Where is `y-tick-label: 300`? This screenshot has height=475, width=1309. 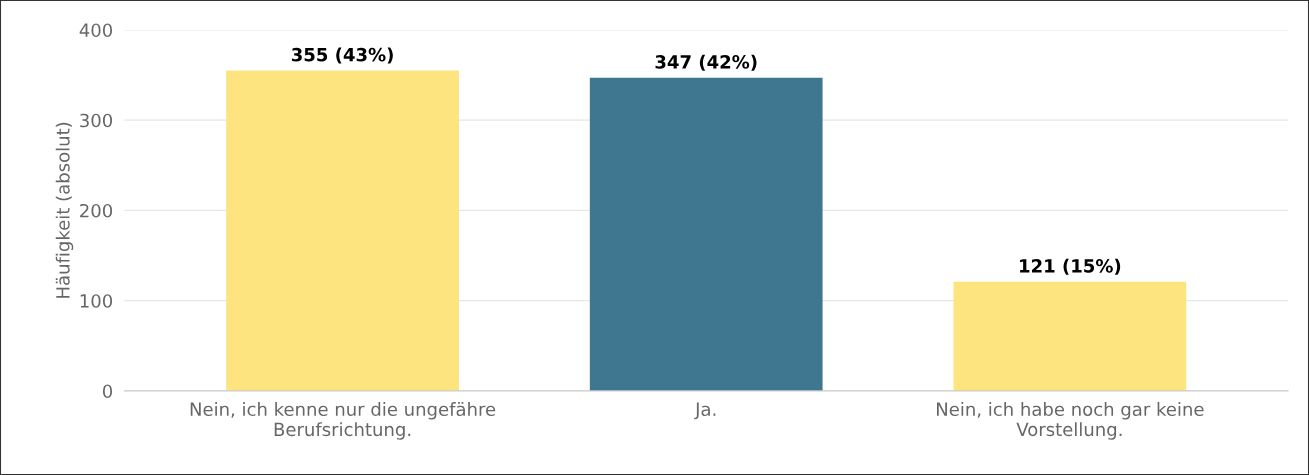
y-tick-label: 300 is located at coordinates (96, 120).